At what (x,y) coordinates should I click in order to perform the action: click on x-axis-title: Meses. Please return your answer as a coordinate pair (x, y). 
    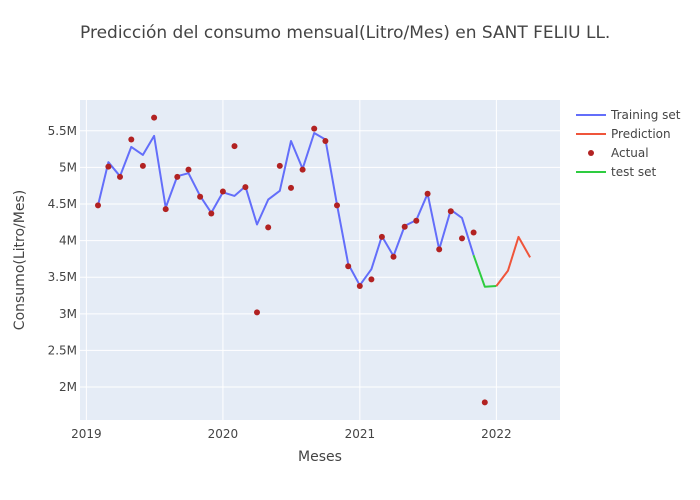
    Looking at the image, I should click on (320, 457).